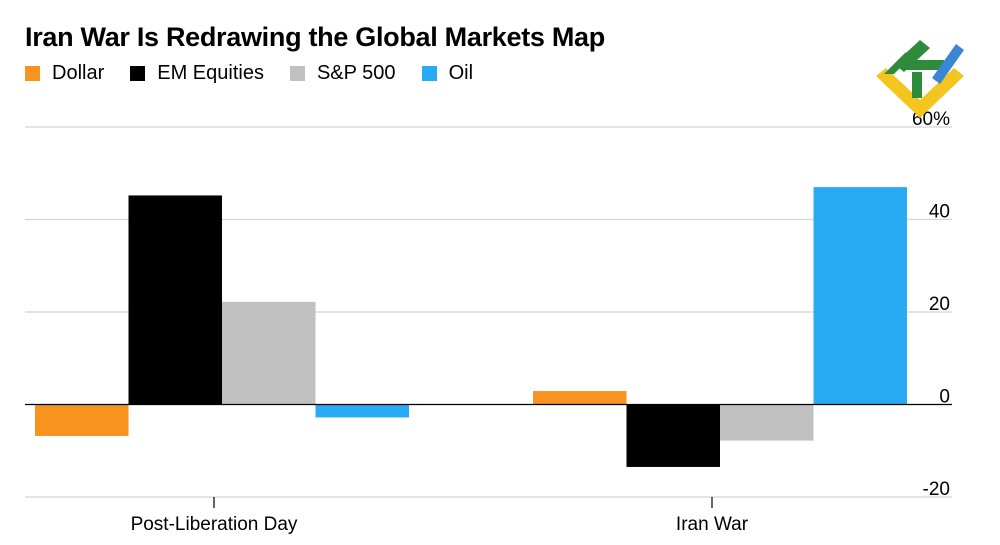 The height and width of the screenshot is (545, 1000). What do you see at coordinates (138, 73) in the screenshot?
I see `legend-swatch-em-equities` at bounding box center [138, 73].